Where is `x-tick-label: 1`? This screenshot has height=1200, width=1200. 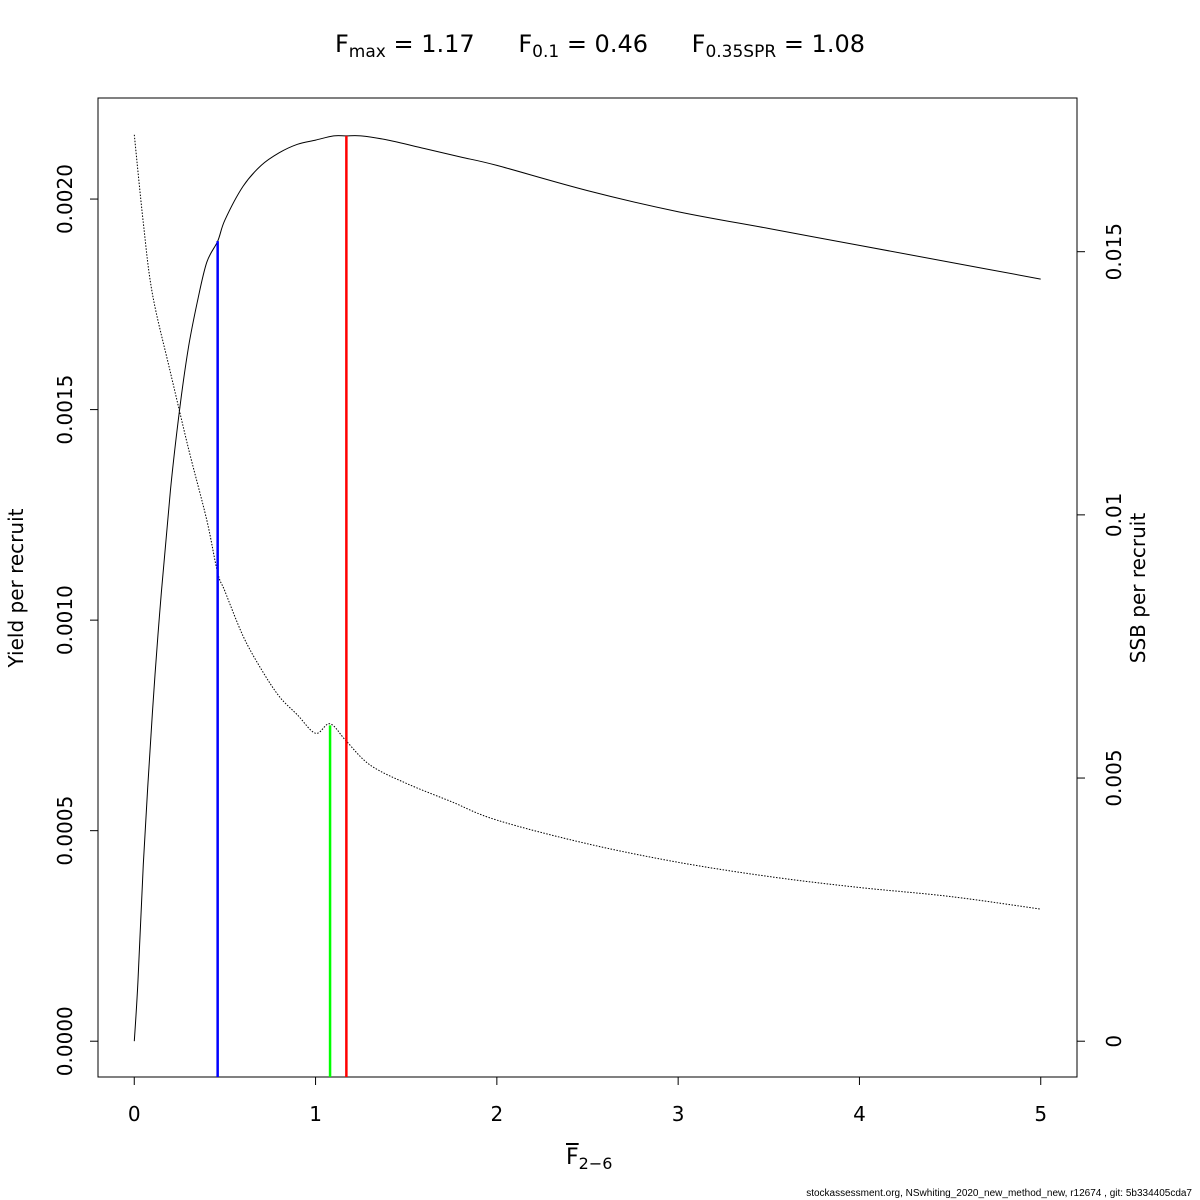 x-tick-label: 1 is located at coordinates (315, 1114).